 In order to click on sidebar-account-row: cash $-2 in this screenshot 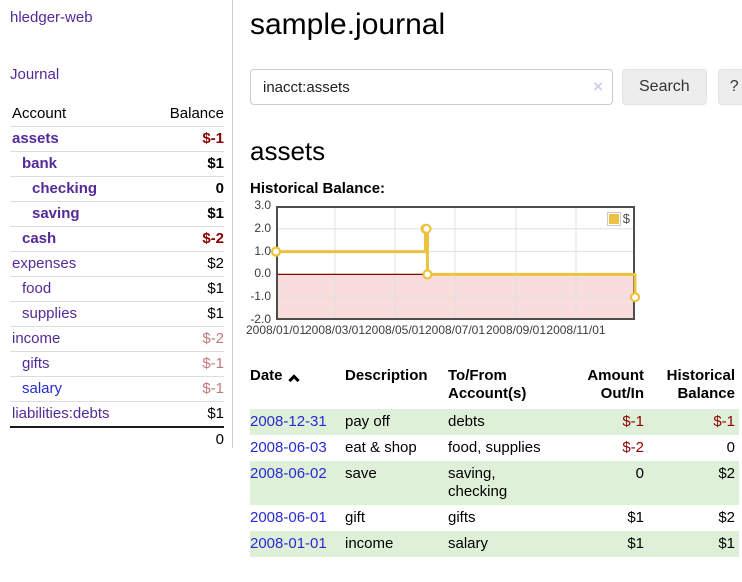, I will do `click(117, 239)`.